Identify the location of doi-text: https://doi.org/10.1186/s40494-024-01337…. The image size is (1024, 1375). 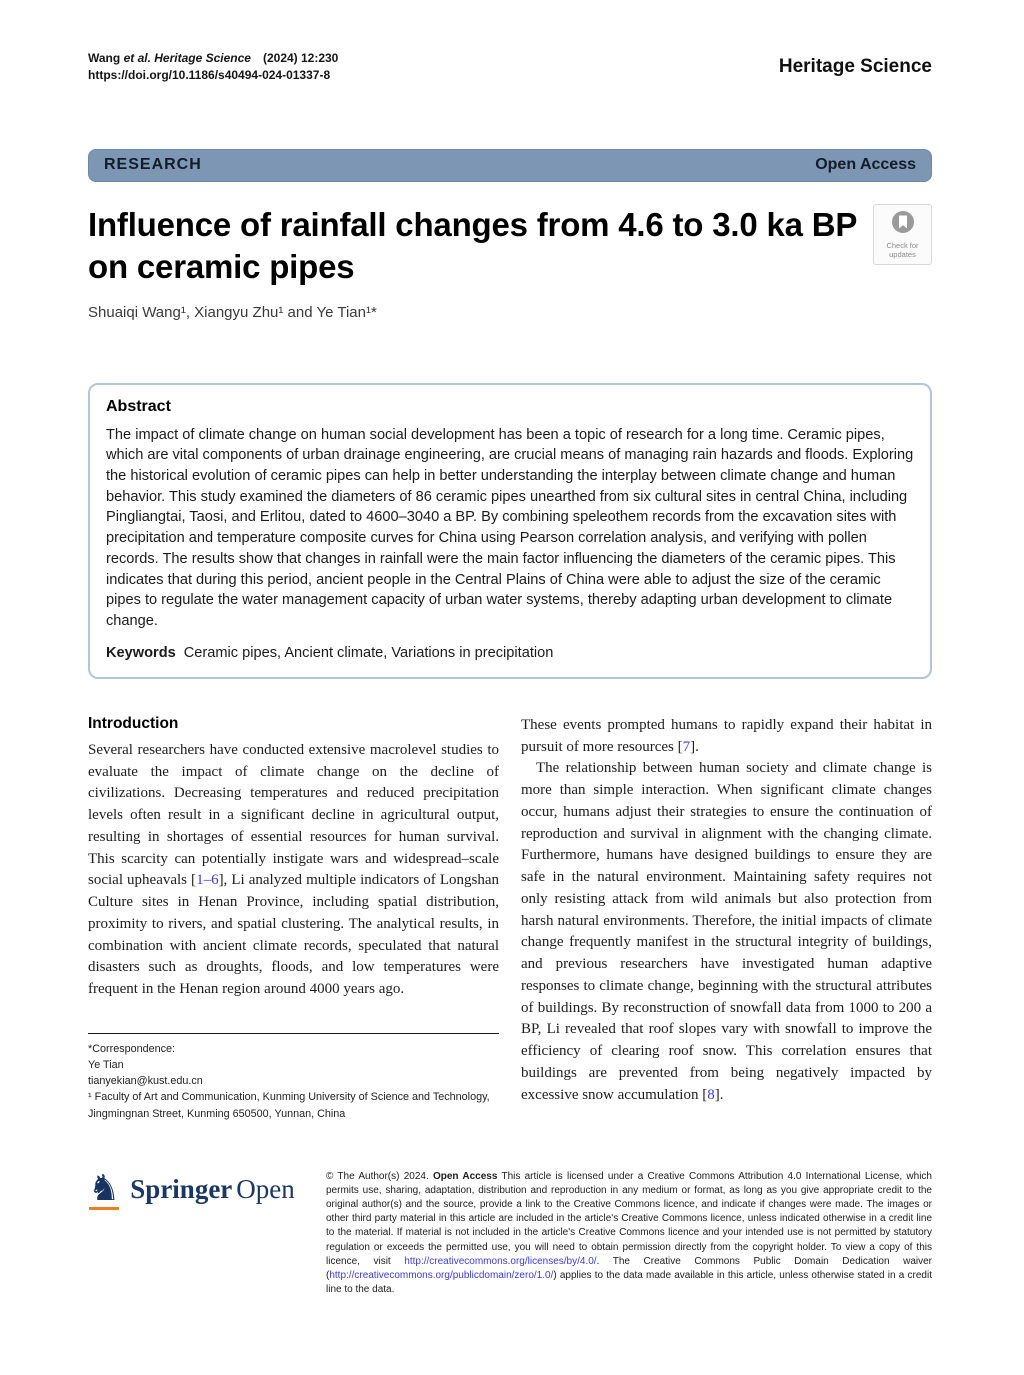
(209, 75).